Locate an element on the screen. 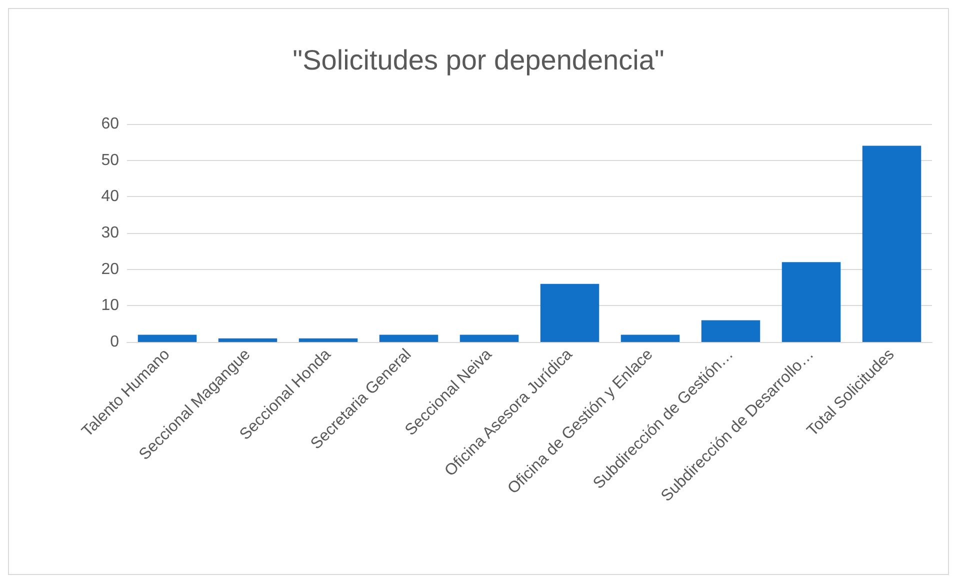  y-tick-label: 20 is located at coordinates (110, 269).